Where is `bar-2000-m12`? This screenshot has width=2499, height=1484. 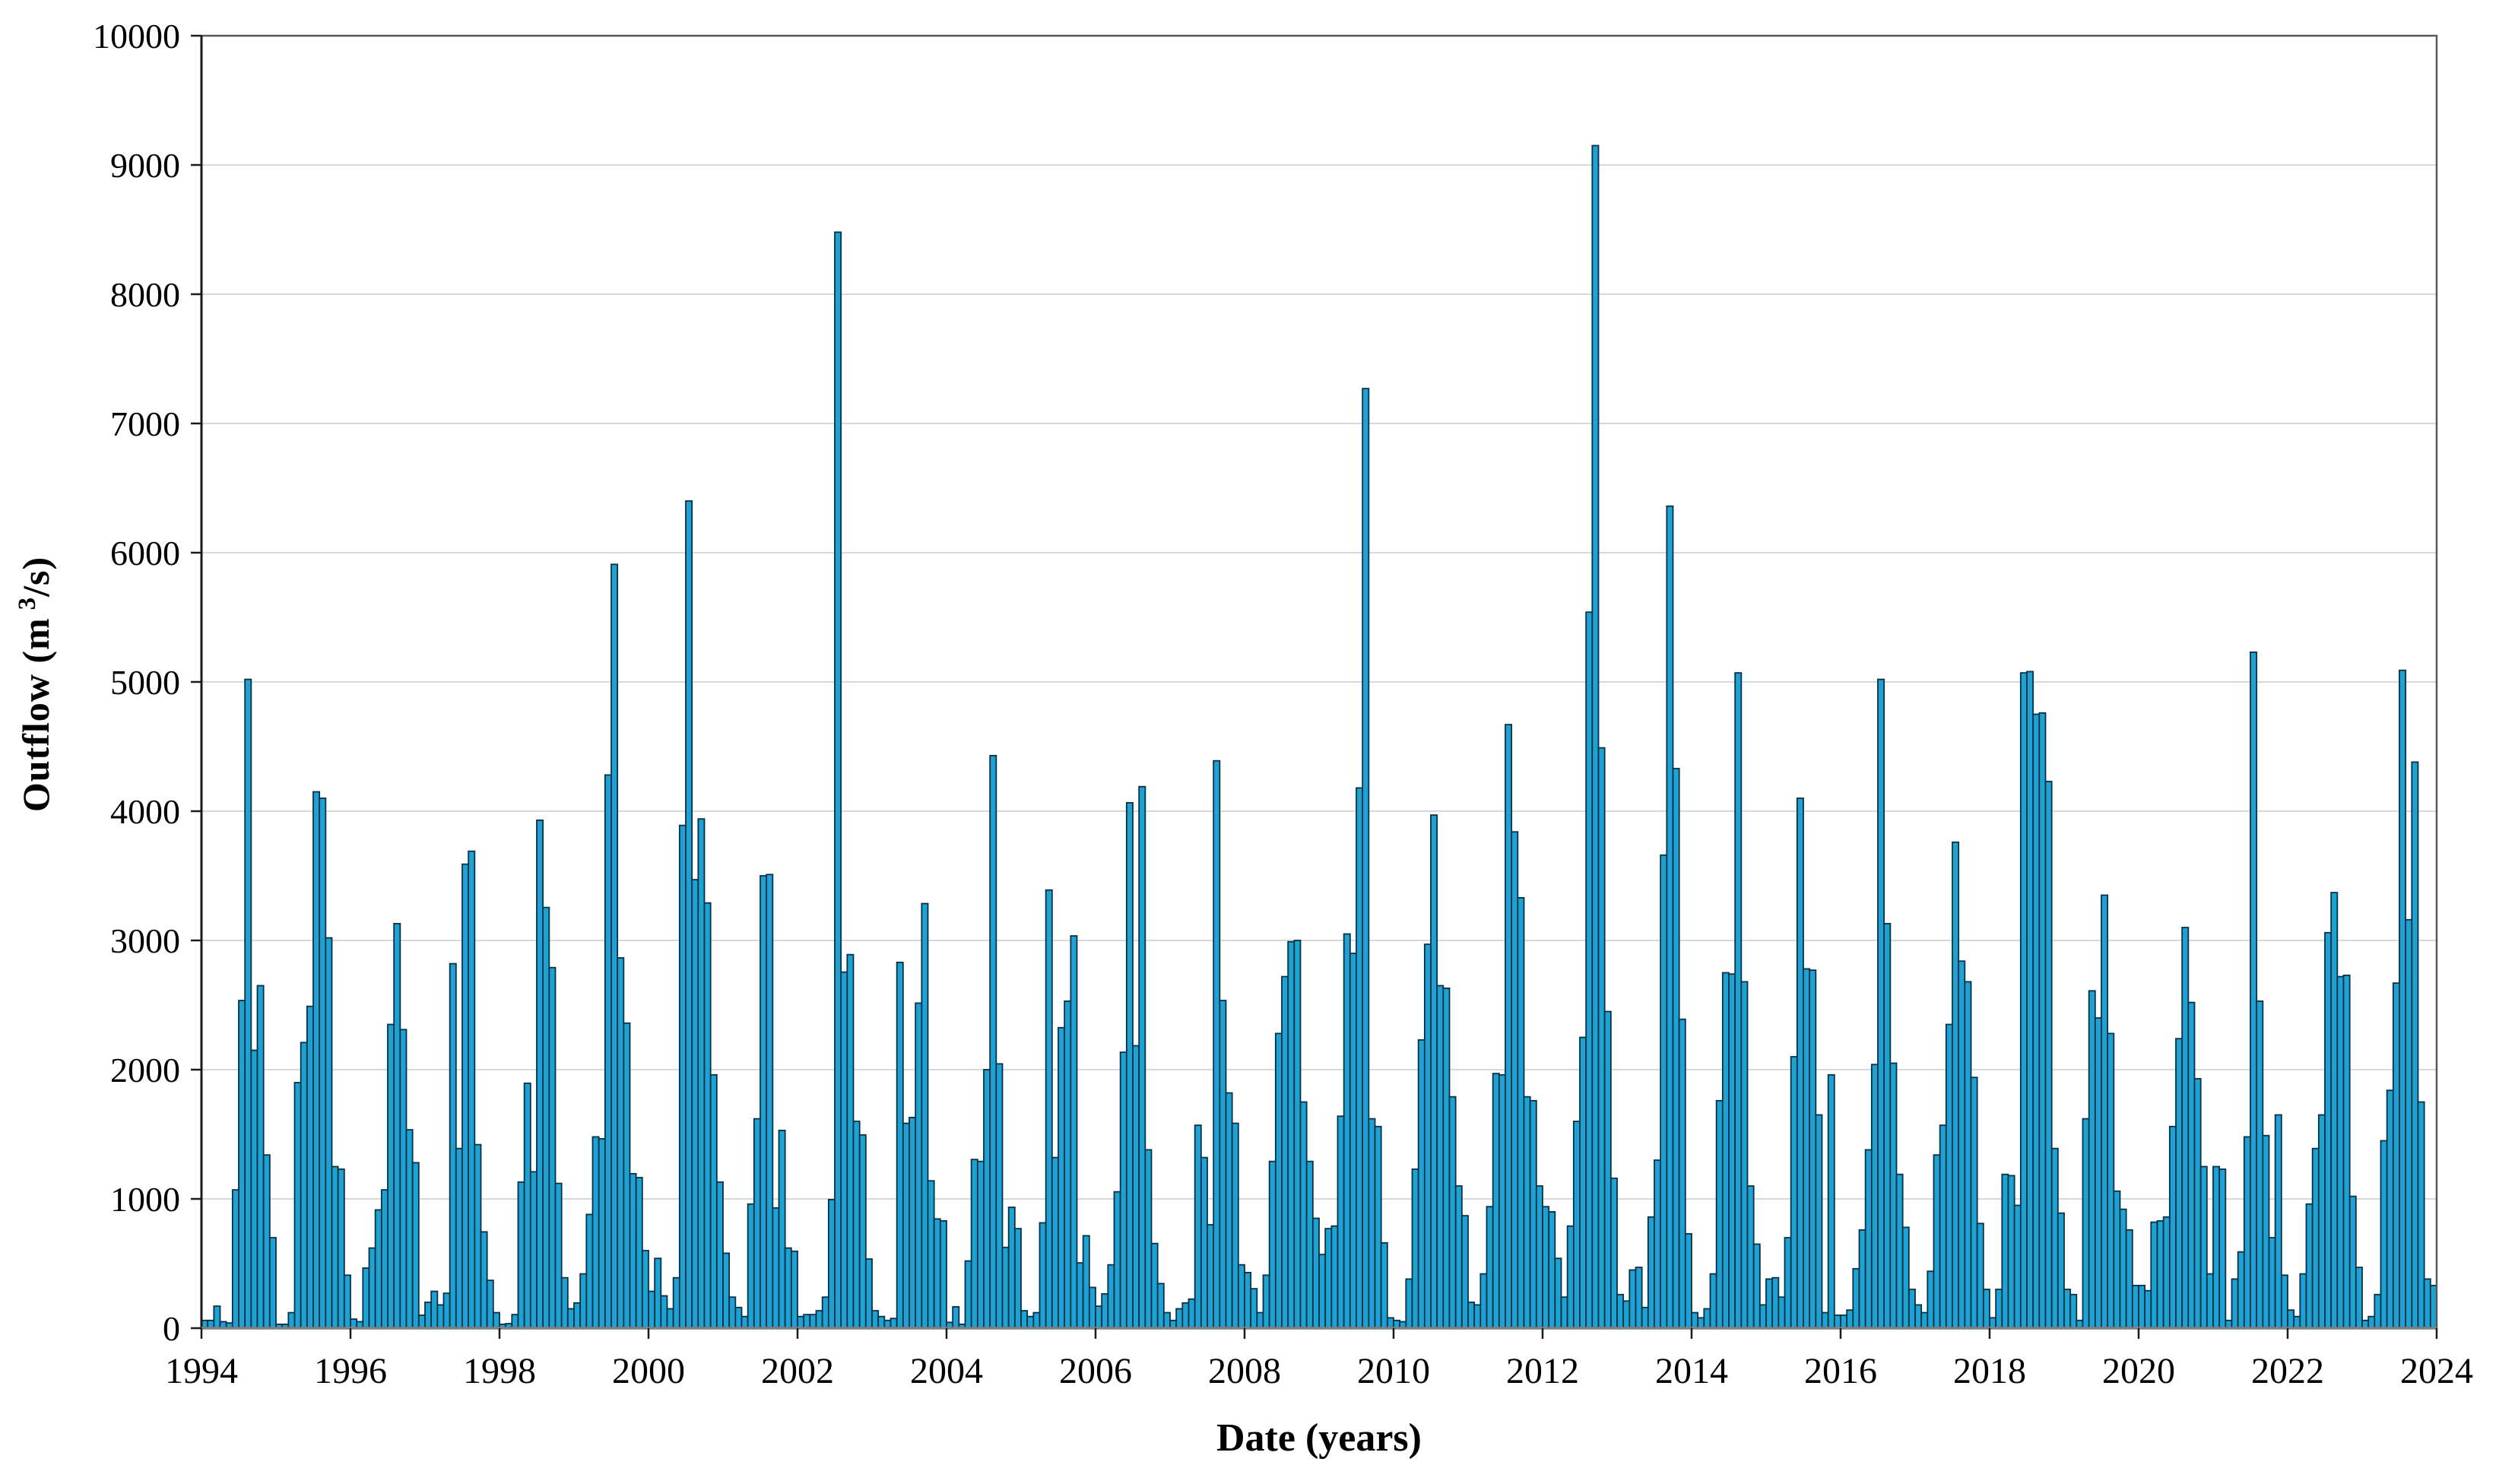
bar-2000-m12 is located at coordinates (719, 1255).